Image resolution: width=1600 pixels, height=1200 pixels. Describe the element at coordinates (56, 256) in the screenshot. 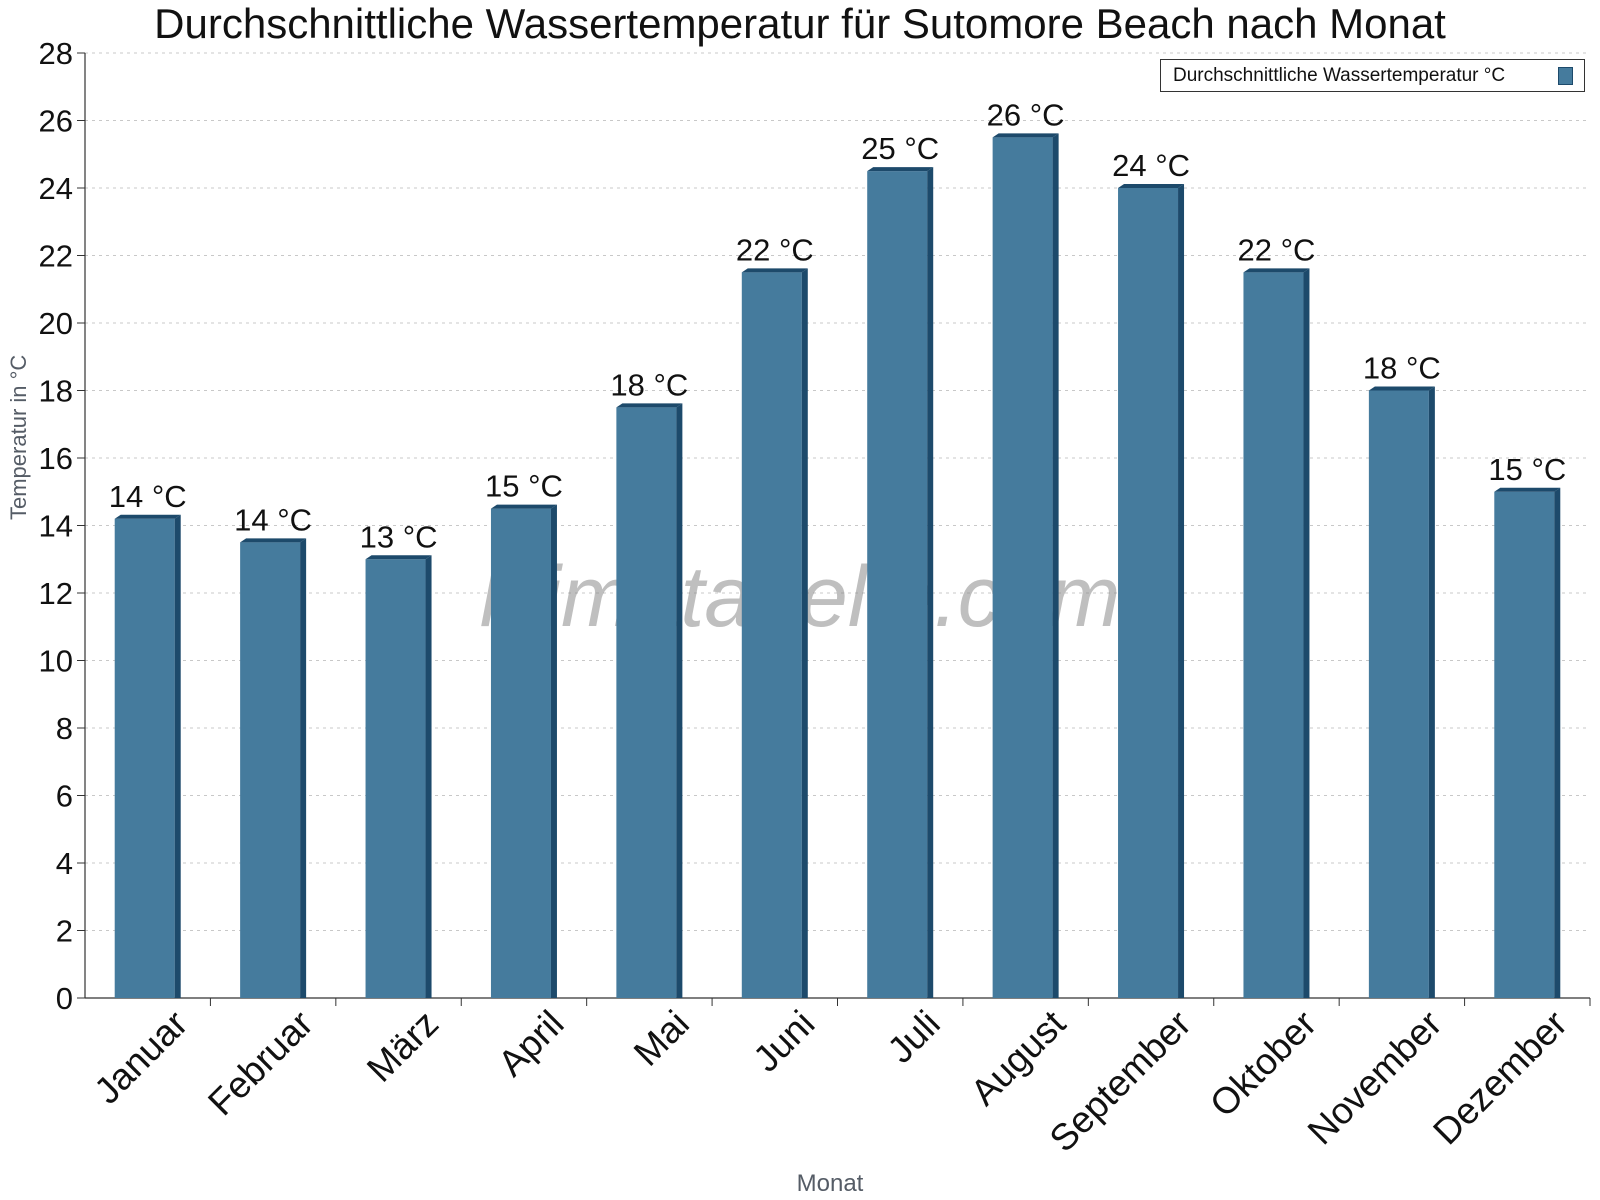

I see `y-tick-label: 22` at that location.